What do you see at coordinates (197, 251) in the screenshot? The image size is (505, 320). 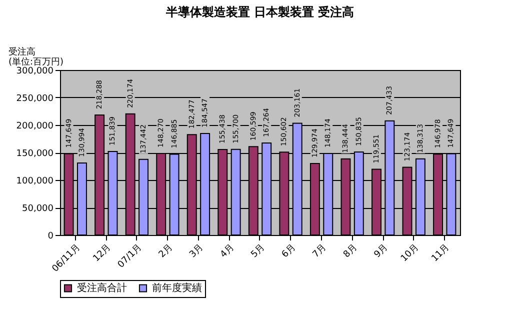 I see `x-tick-label: 3月` at bounding box center [197, 251].